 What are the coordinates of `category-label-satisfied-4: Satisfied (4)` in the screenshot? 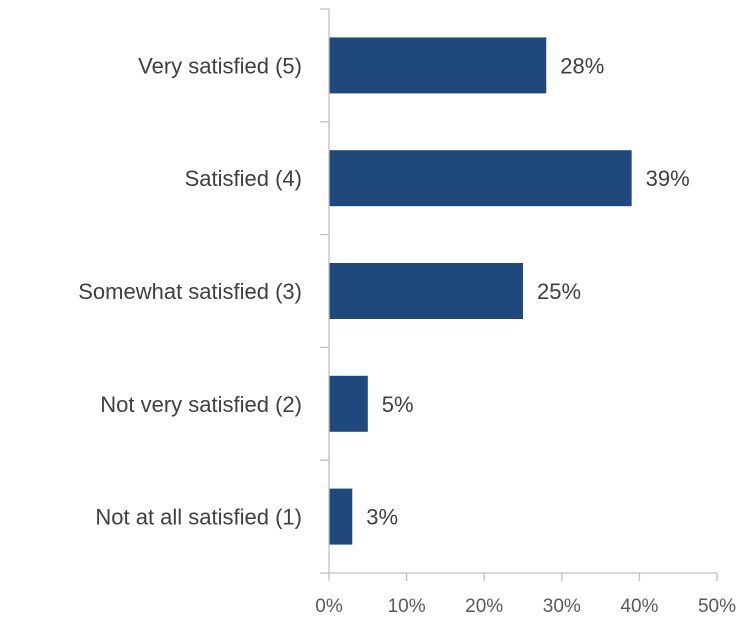 It's located at (243, 178).